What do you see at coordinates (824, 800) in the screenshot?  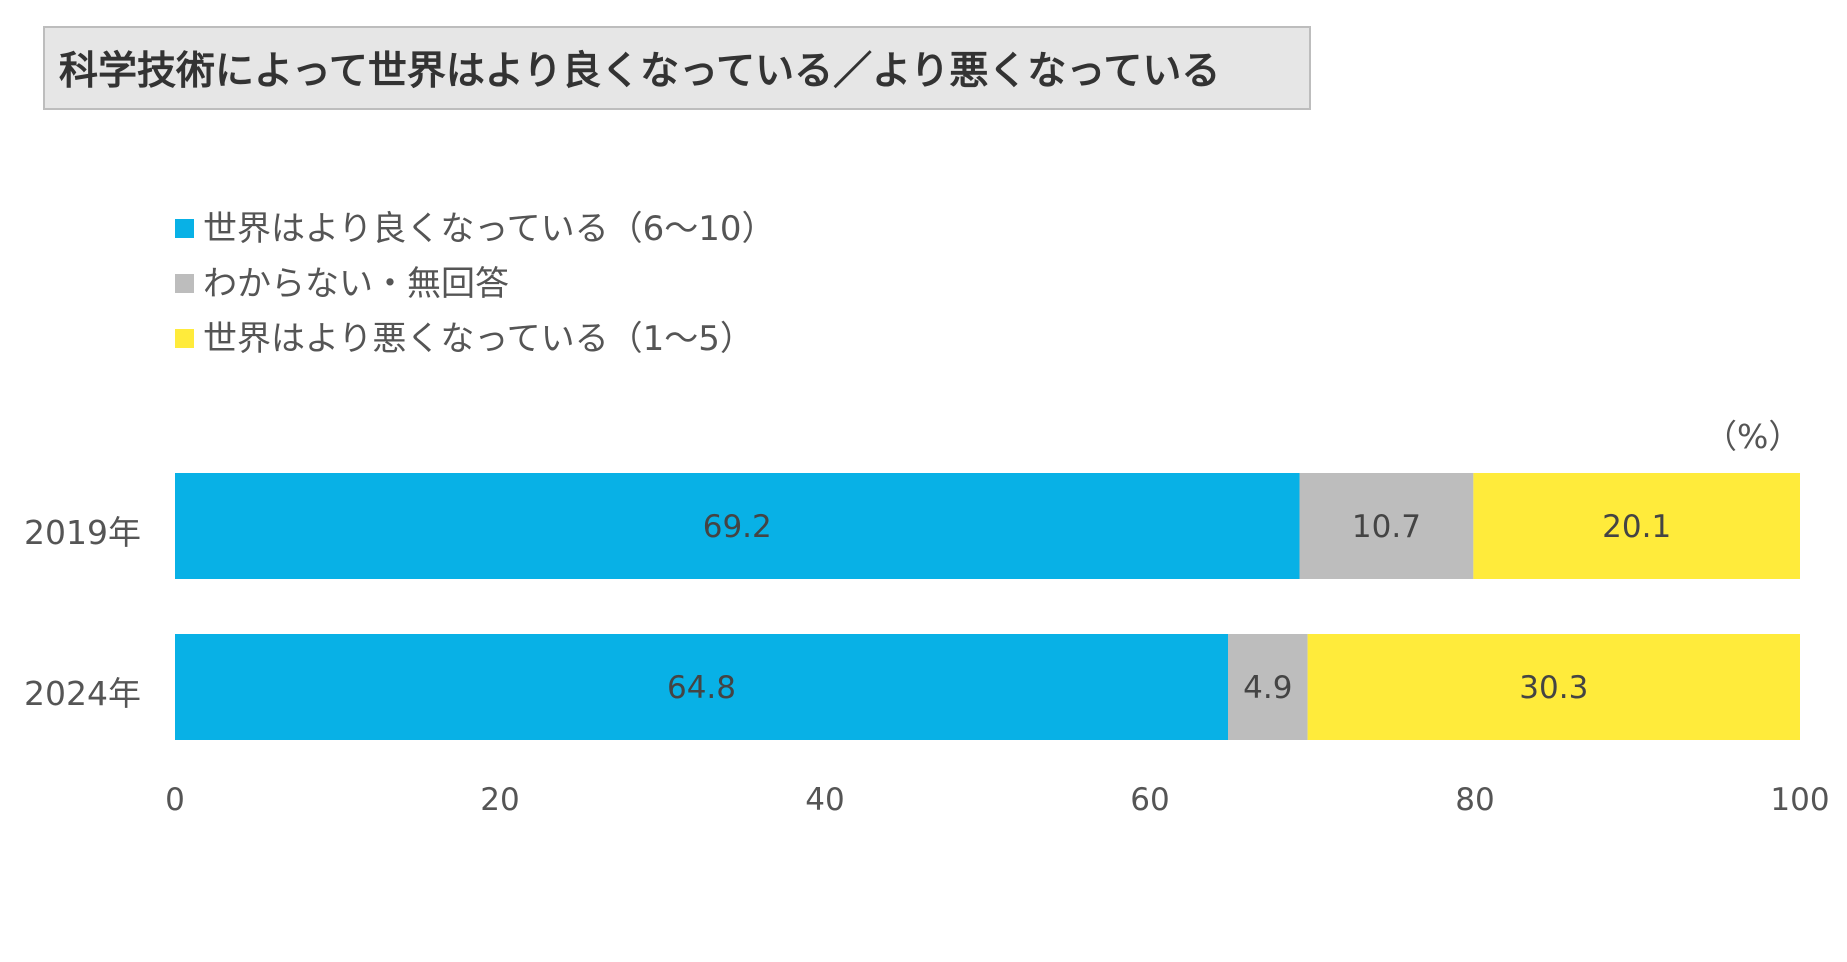 I see `x-tick-label-40: 40` at bounding box center [824, 800].